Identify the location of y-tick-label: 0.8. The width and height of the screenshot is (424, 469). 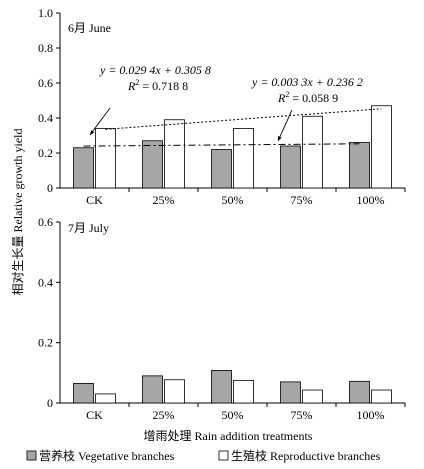
(45, 48).